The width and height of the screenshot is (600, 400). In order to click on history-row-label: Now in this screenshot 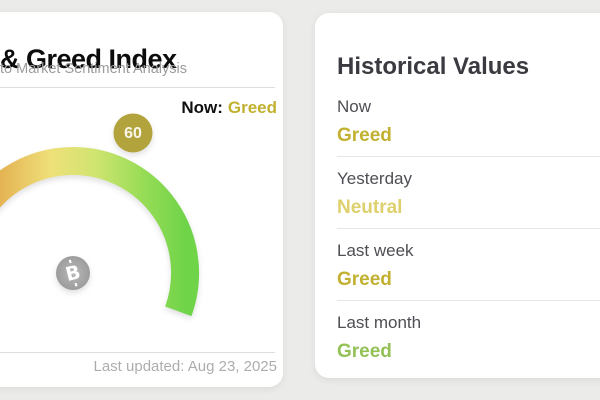, I will do `click(354, 106)`.